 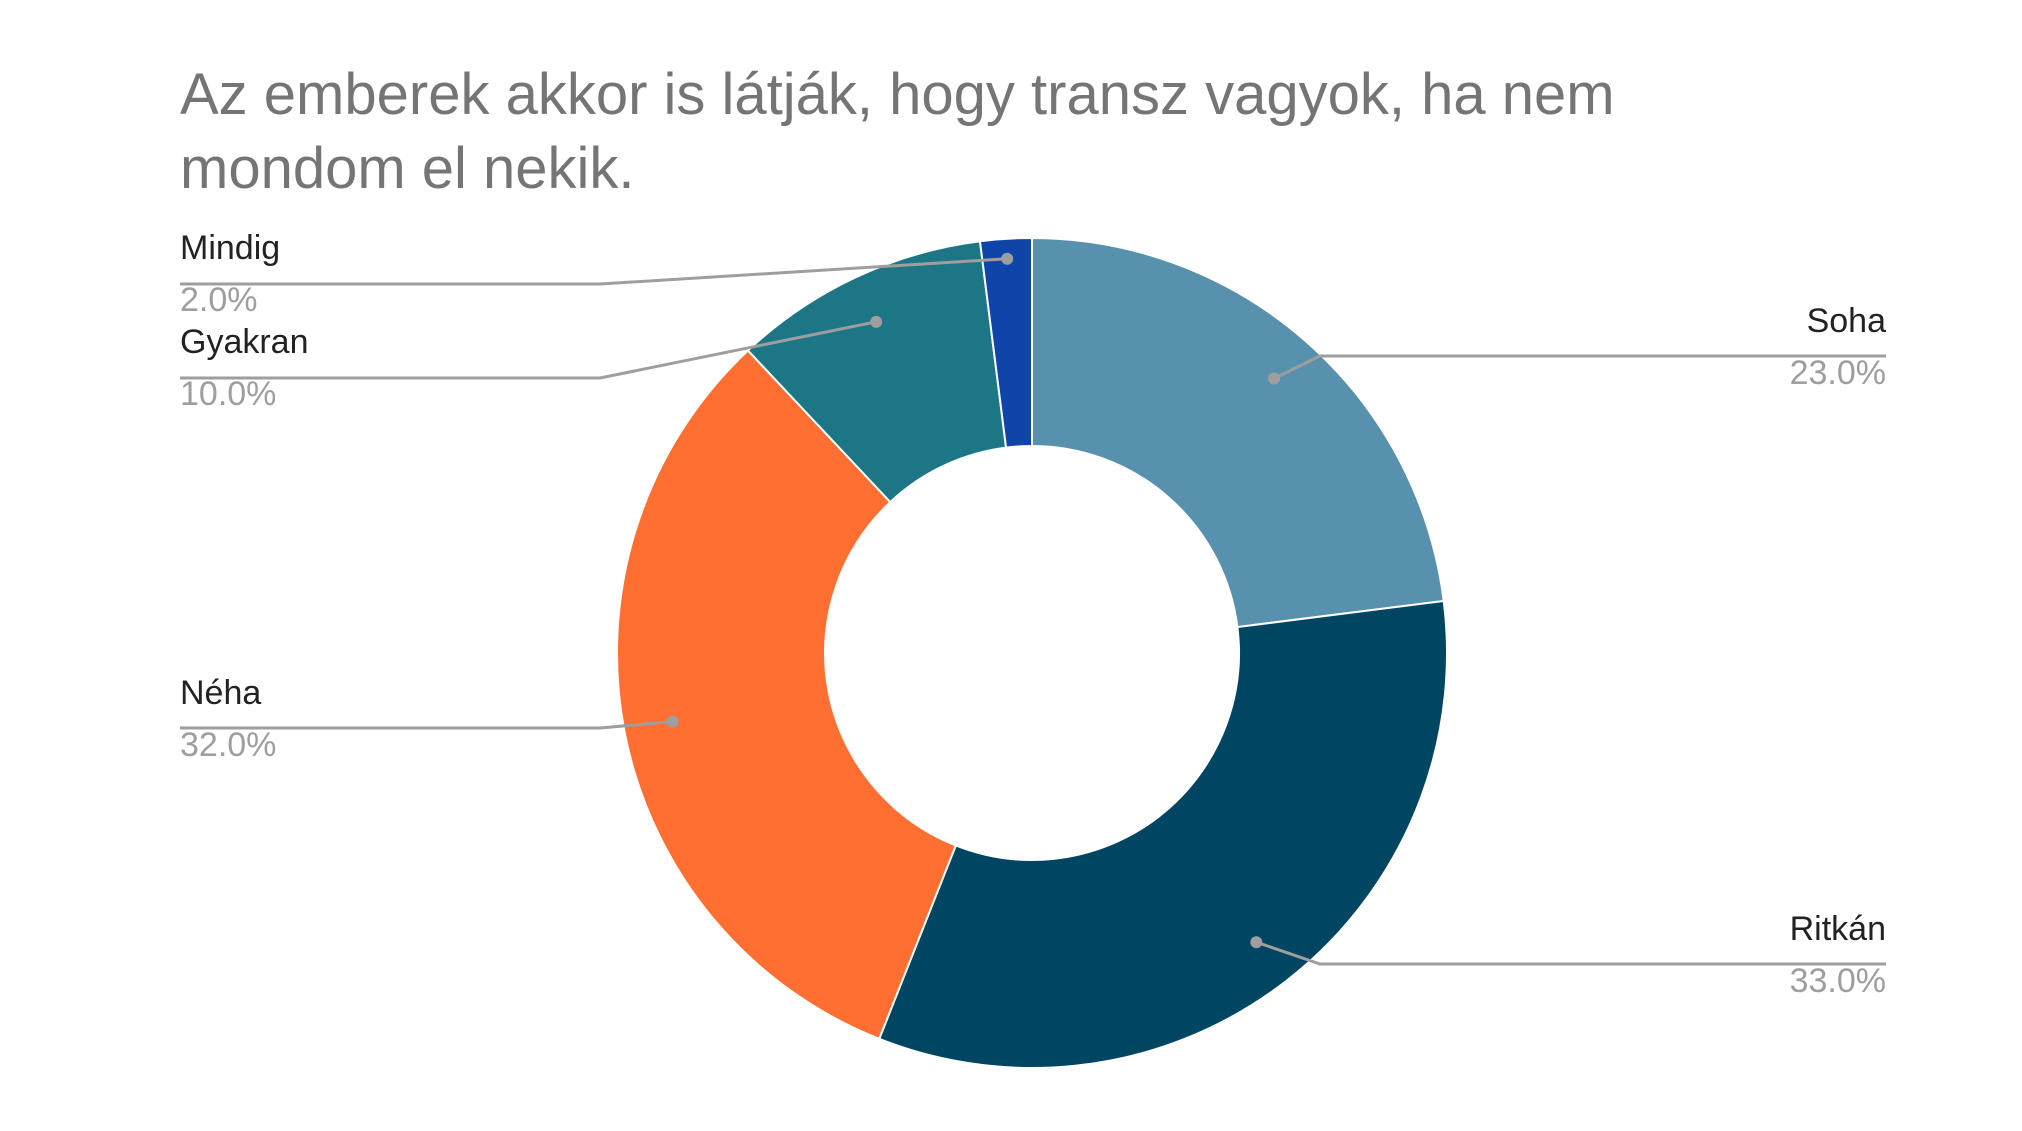 I want to click on donut-slice-neha, so click(x=787, y=695).